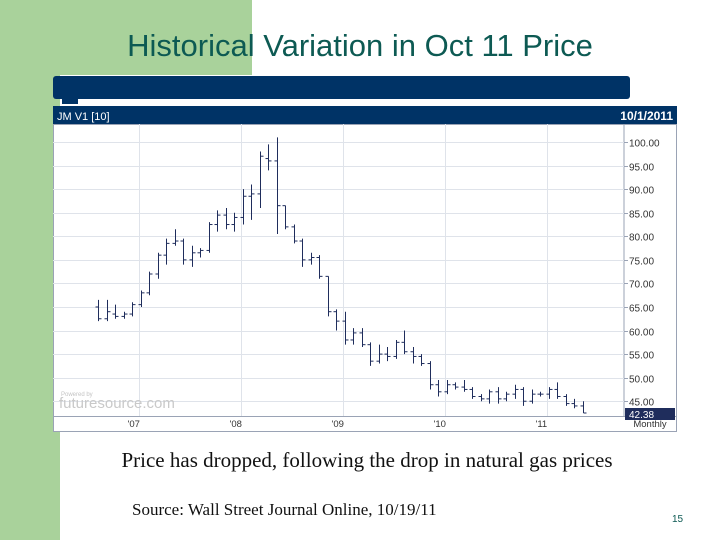 This screenshot has width=720, height=540. I want to click on x-tick-label: '07, so click(134, 424).